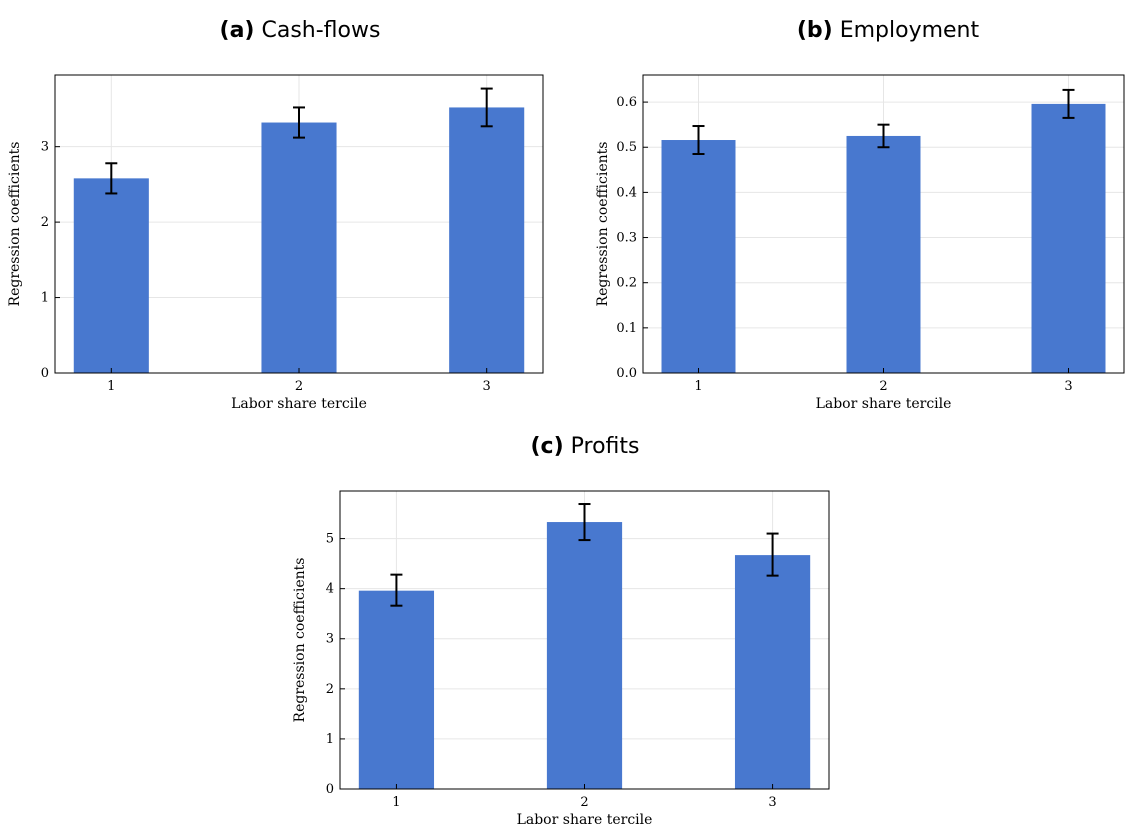  I want to click on panel-label-a: (a), so click(237, 30).